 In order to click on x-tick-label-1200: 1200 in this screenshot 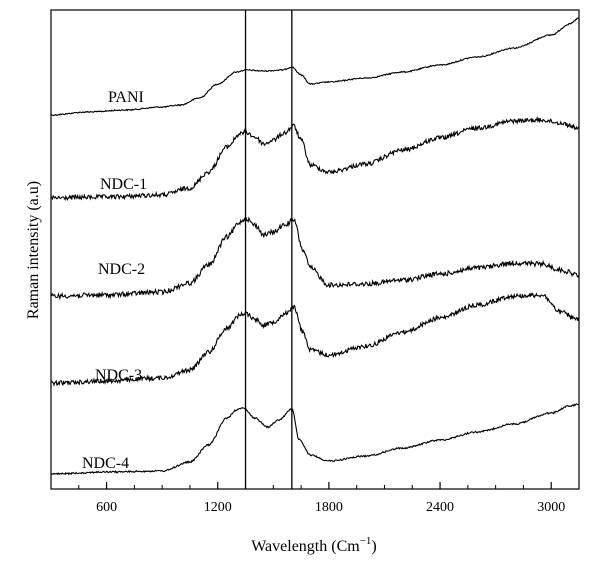, I will do `click(218, 507)`.